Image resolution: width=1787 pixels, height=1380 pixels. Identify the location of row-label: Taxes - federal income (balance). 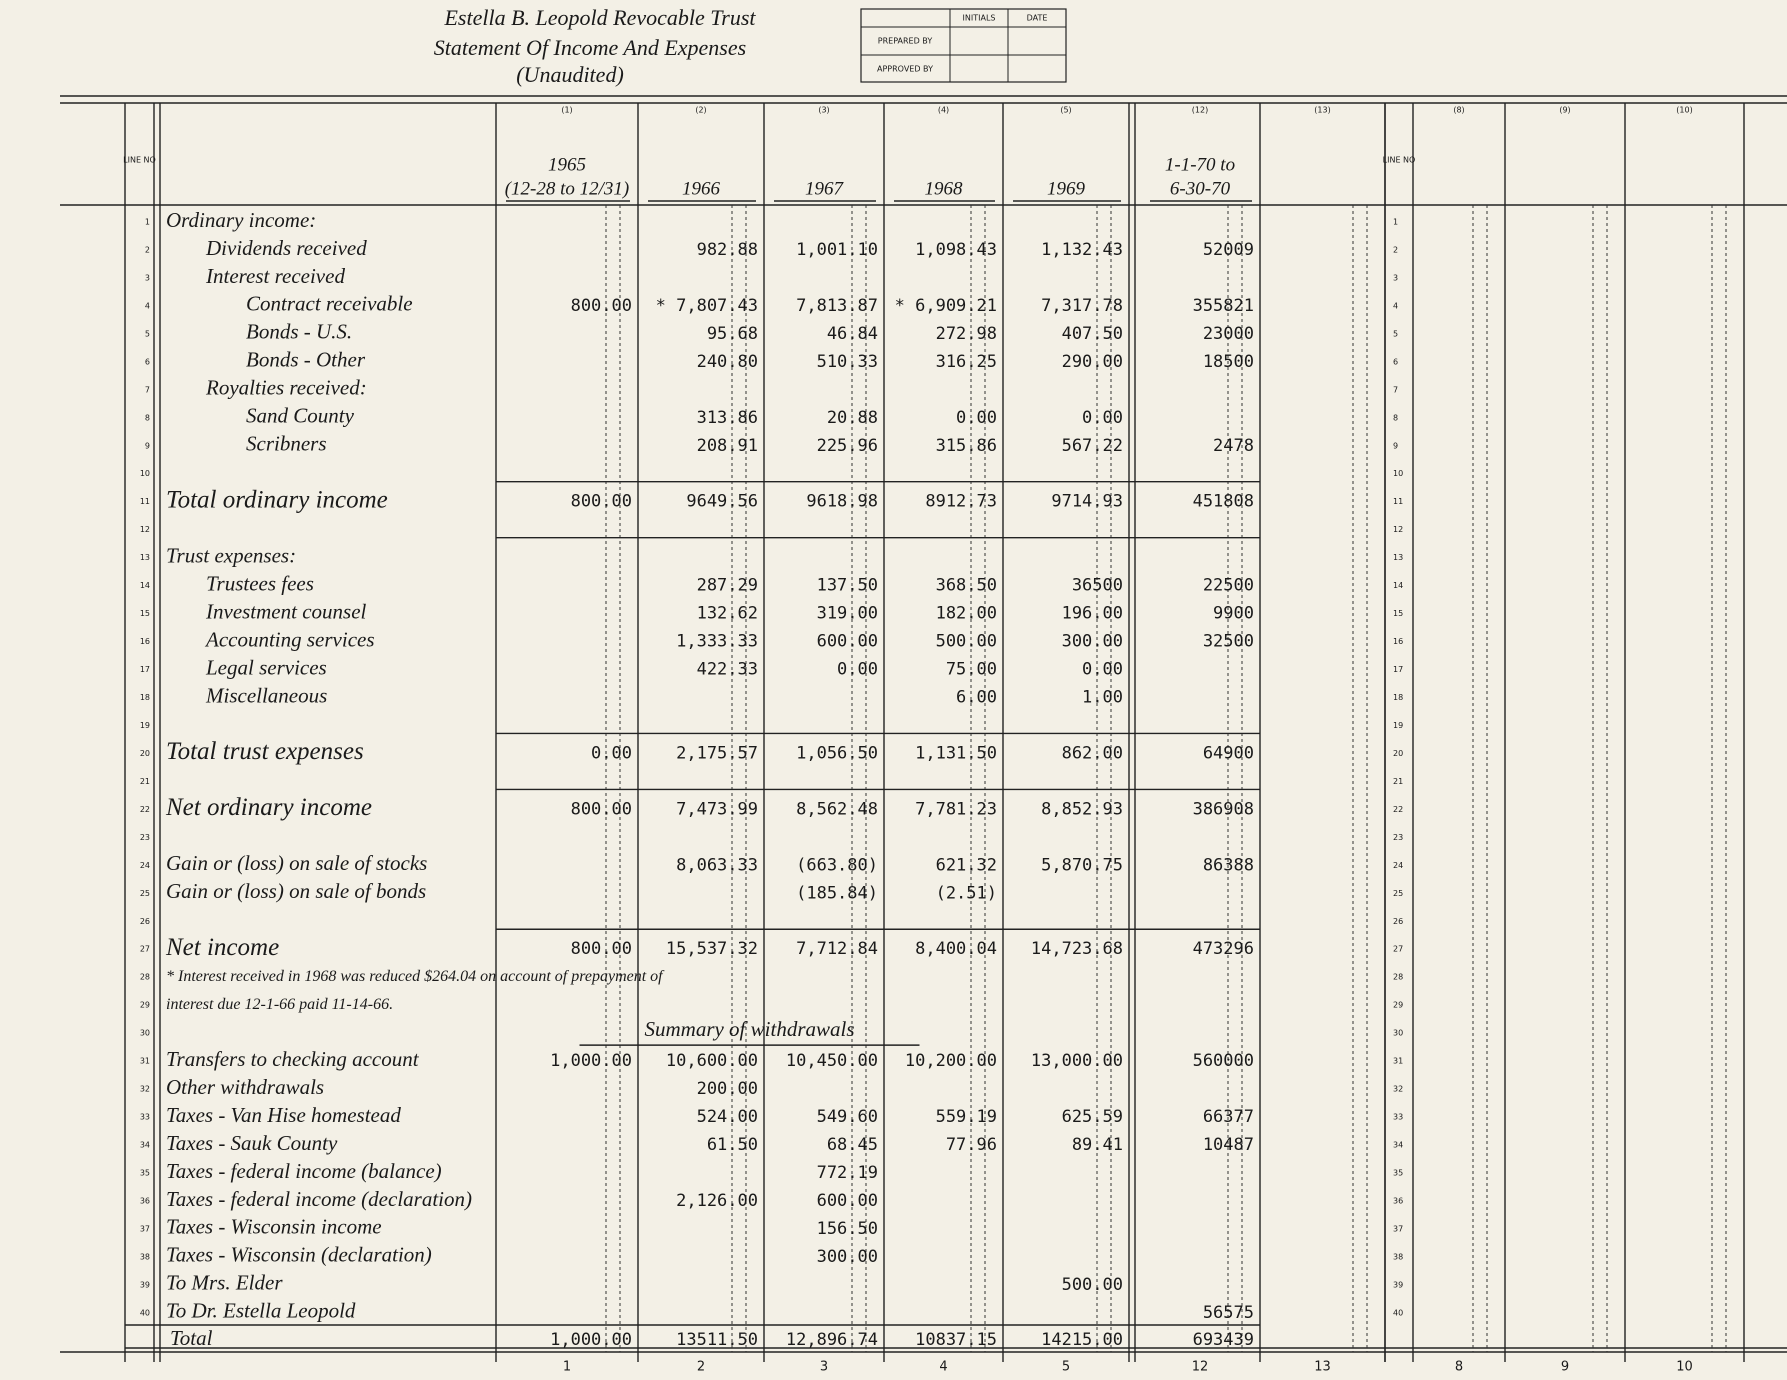
(304, 1171).